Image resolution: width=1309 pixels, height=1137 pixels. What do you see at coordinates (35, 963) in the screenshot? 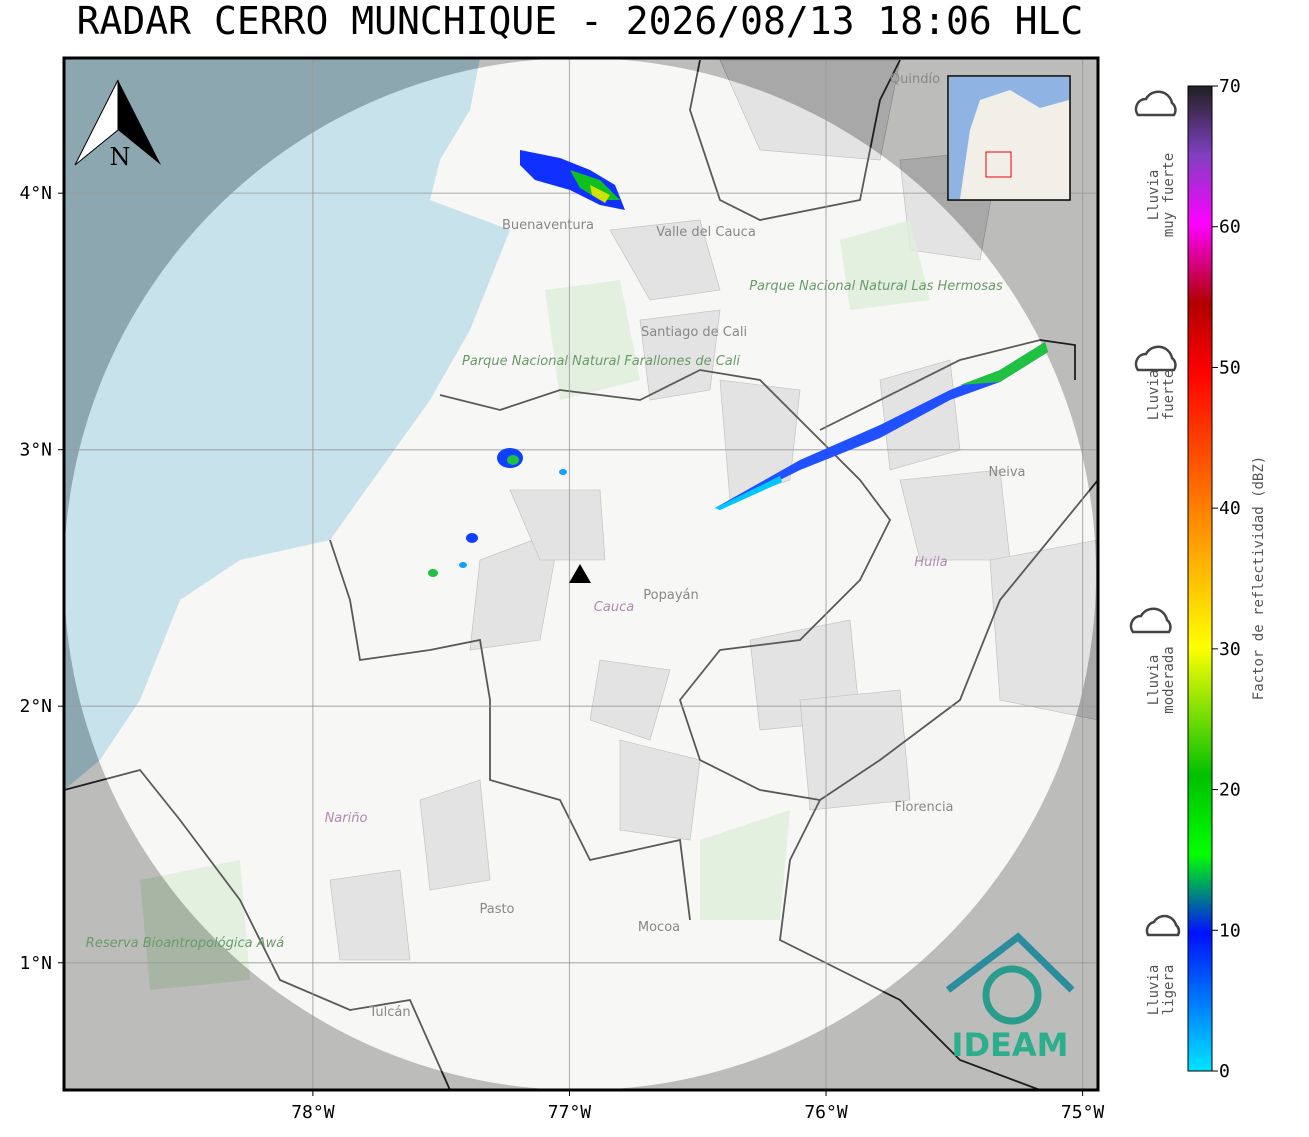
I see `y-tick-label: 1°N` at bounding box center [35, 963].